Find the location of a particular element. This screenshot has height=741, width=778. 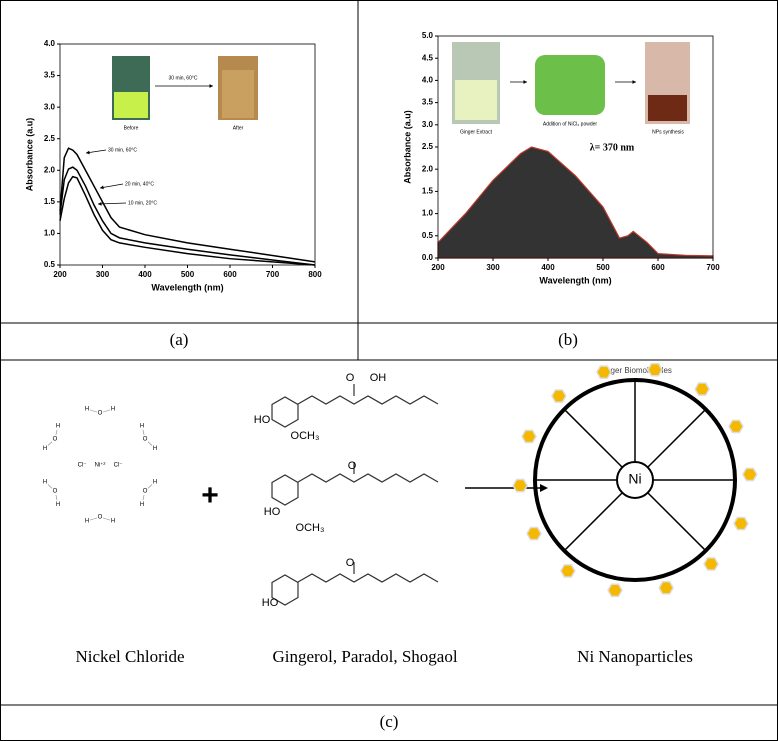

x-tick-label: 800 is located at coordinates (315, 274).